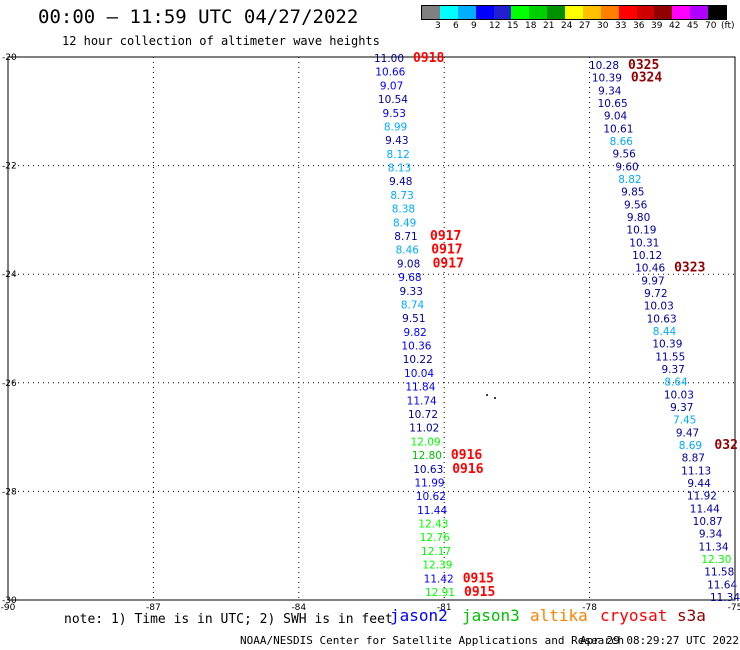  What do you see at coordinates (9, 384) in the screenshot?
I see `lat-label: -26` at bounding box center [9, 384].